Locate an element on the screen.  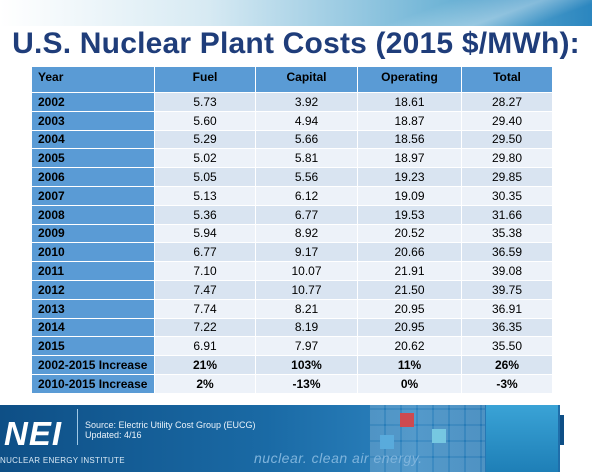
table-row: 2002 5.73 3.92 18.61 28.27 is located at coordinates (292, 102).